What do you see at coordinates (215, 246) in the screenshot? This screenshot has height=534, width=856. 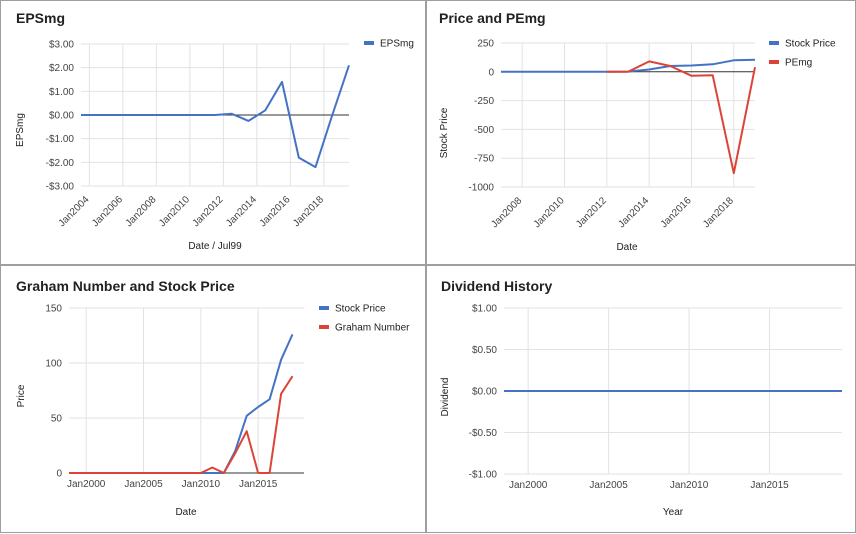 I see `x-axis-label: Date / Jul99` at bounding box center [215, 246].